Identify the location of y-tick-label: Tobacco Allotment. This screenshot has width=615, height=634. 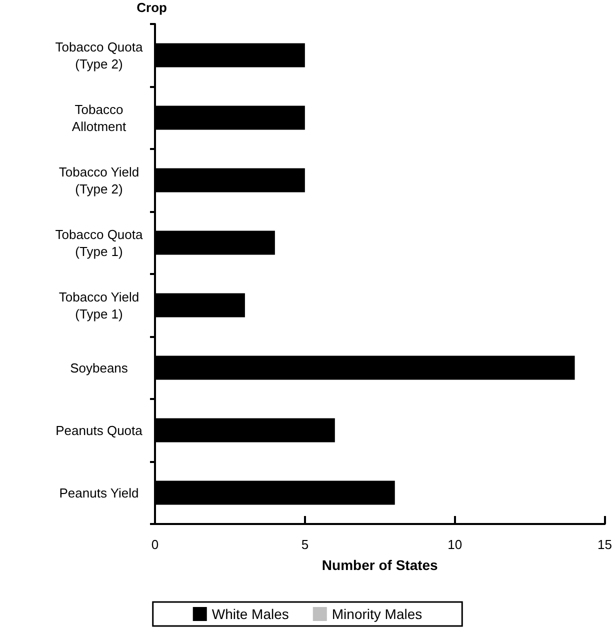
(99, 118).